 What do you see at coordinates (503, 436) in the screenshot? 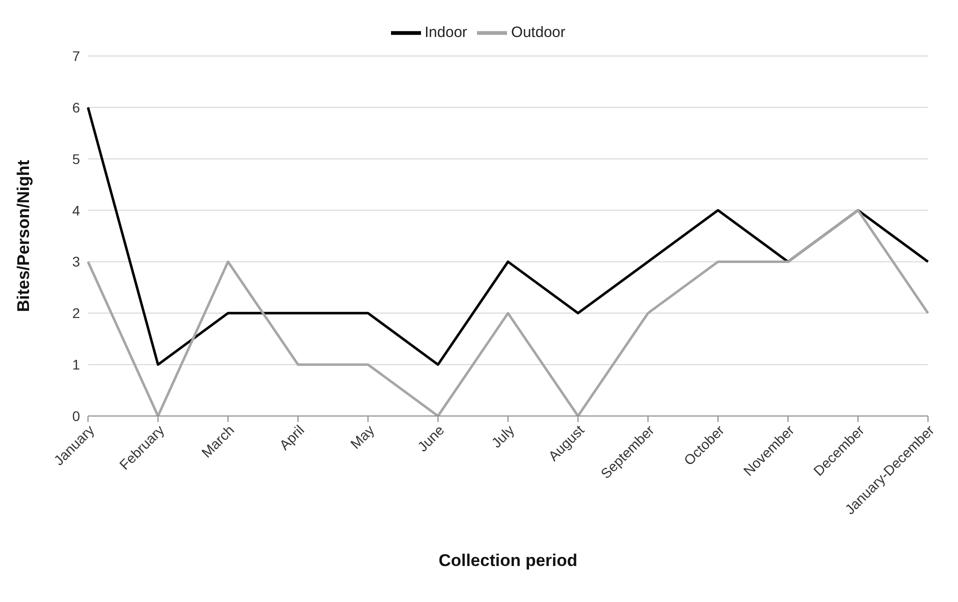
I see `x-tick-label: July` at bounding box center [503, 436].